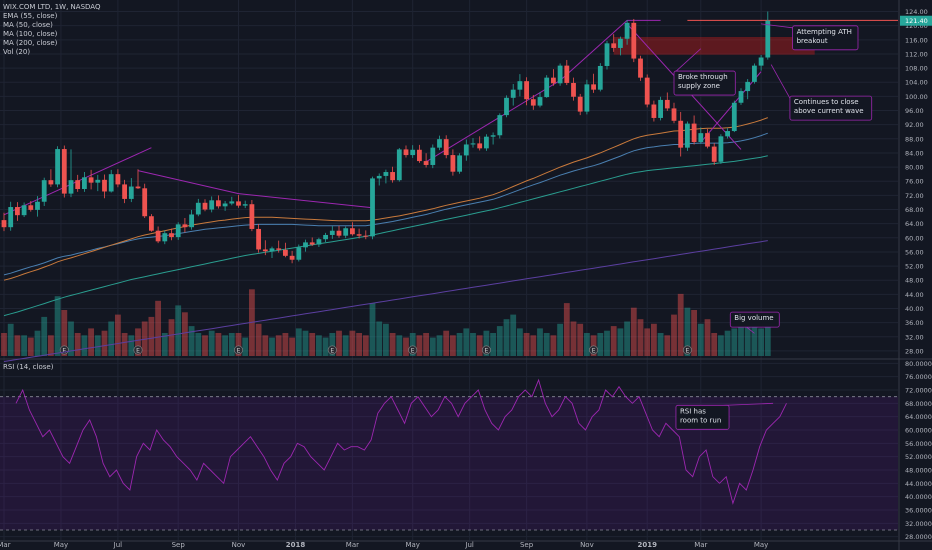 This screenshot has width=932, height=550. What do you see at coordinates (918, 537) in the screenshot?
I see `rsi-tick-label: 28.0000` at bounding box center [918, 537].